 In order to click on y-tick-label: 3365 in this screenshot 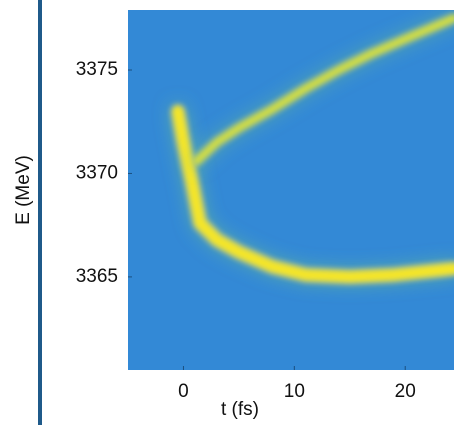, I will do `click(97, 276)`.